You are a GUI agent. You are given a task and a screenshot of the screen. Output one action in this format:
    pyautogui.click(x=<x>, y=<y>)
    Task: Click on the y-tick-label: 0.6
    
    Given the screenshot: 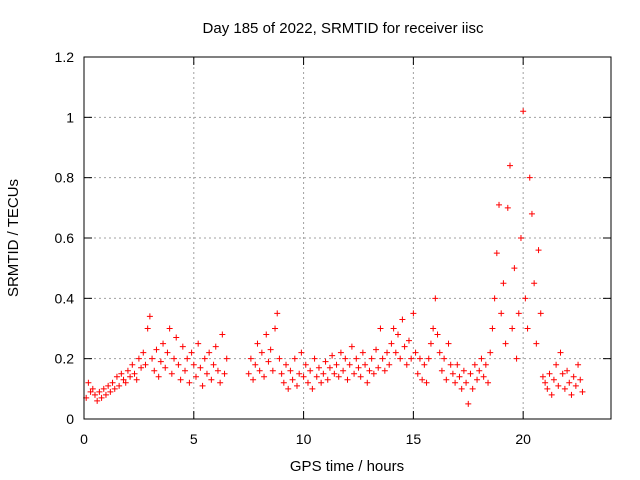 What is the action you would take?
    pyautogui.click(x=65, y=238)
    